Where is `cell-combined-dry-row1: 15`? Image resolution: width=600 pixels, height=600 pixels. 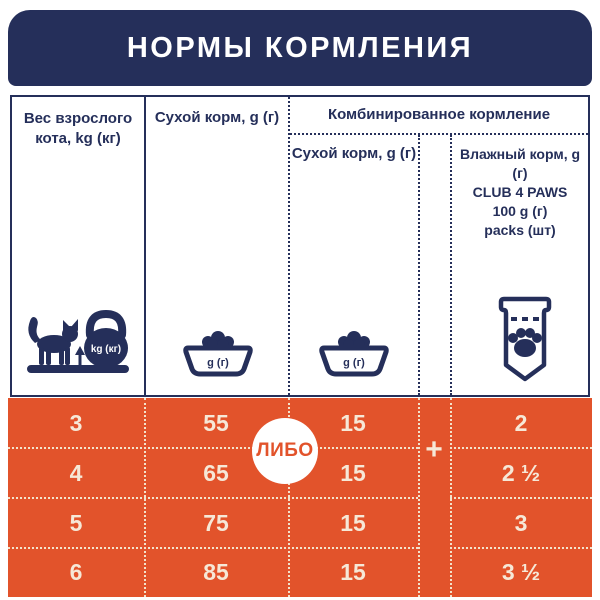 cell-combined-dry-row1: 15 is located at coordinates (353, 422).